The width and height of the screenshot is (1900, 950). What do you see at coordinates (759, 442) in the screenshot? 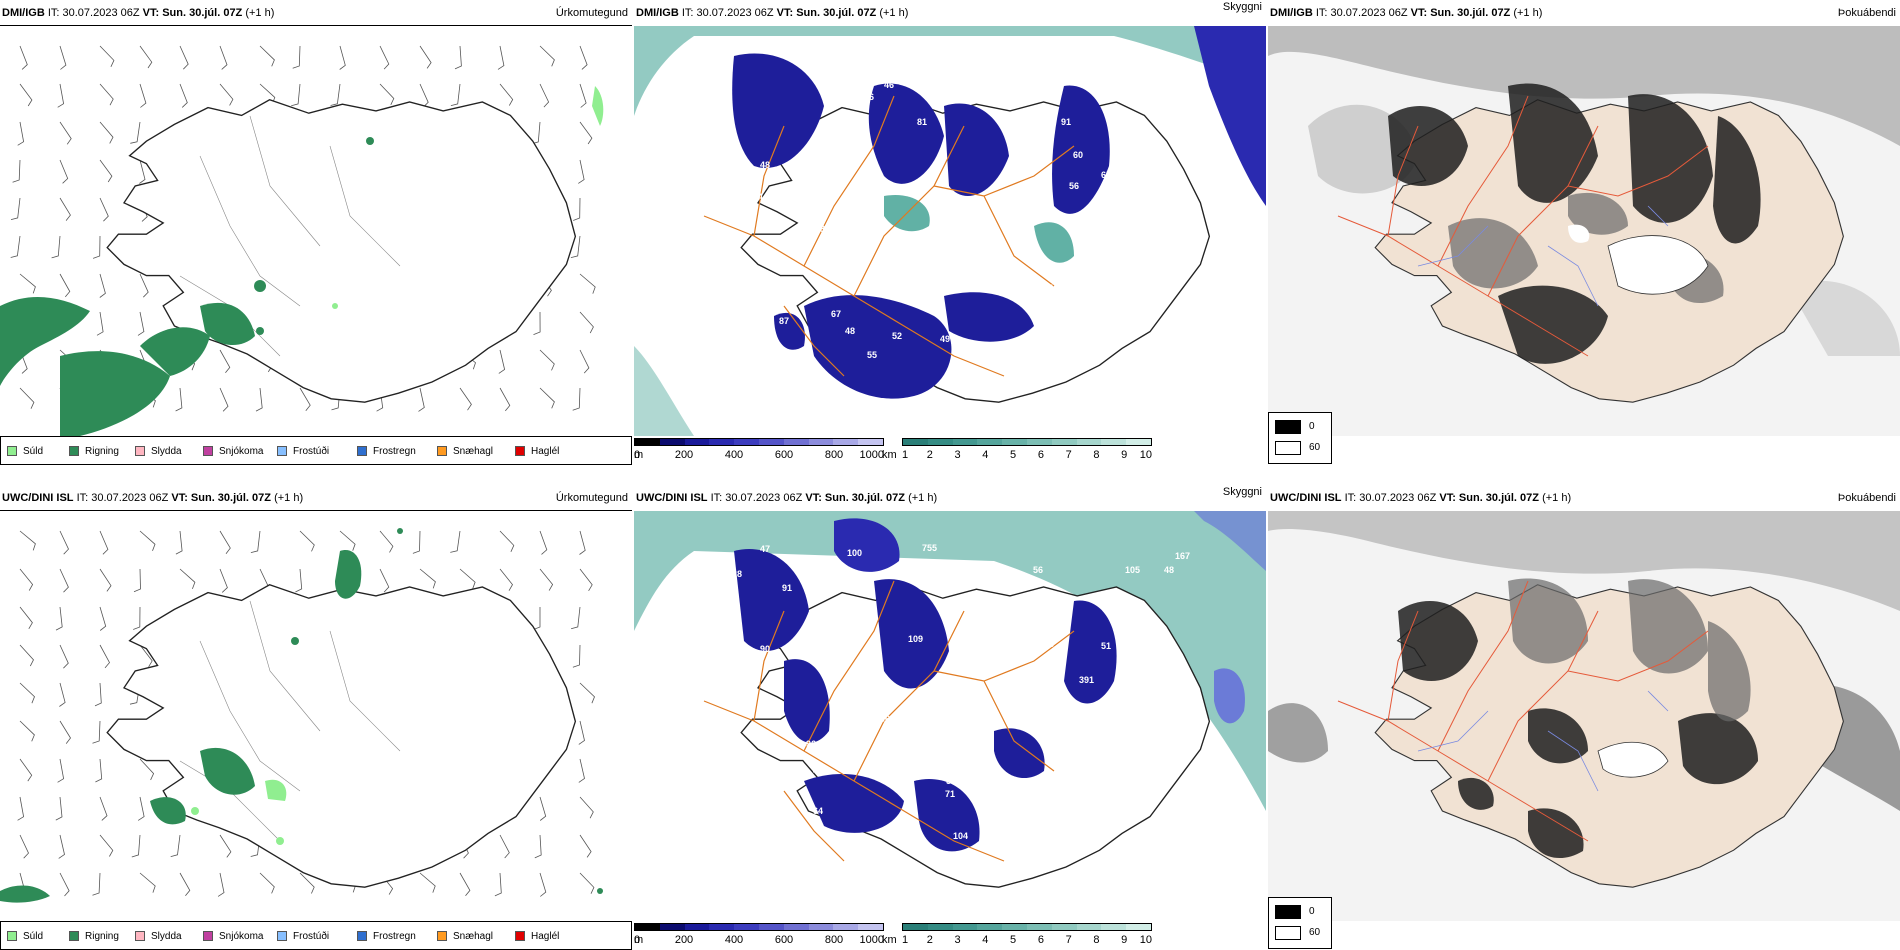
I see `colorbar-bar` at bounding box center [759, 442].